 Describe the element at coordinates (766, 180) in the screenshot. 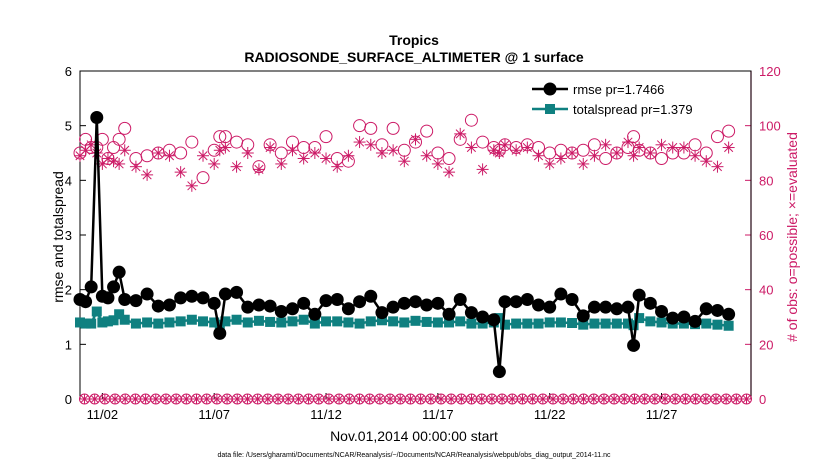

I see `y-tick-label-right: 80` at that location.